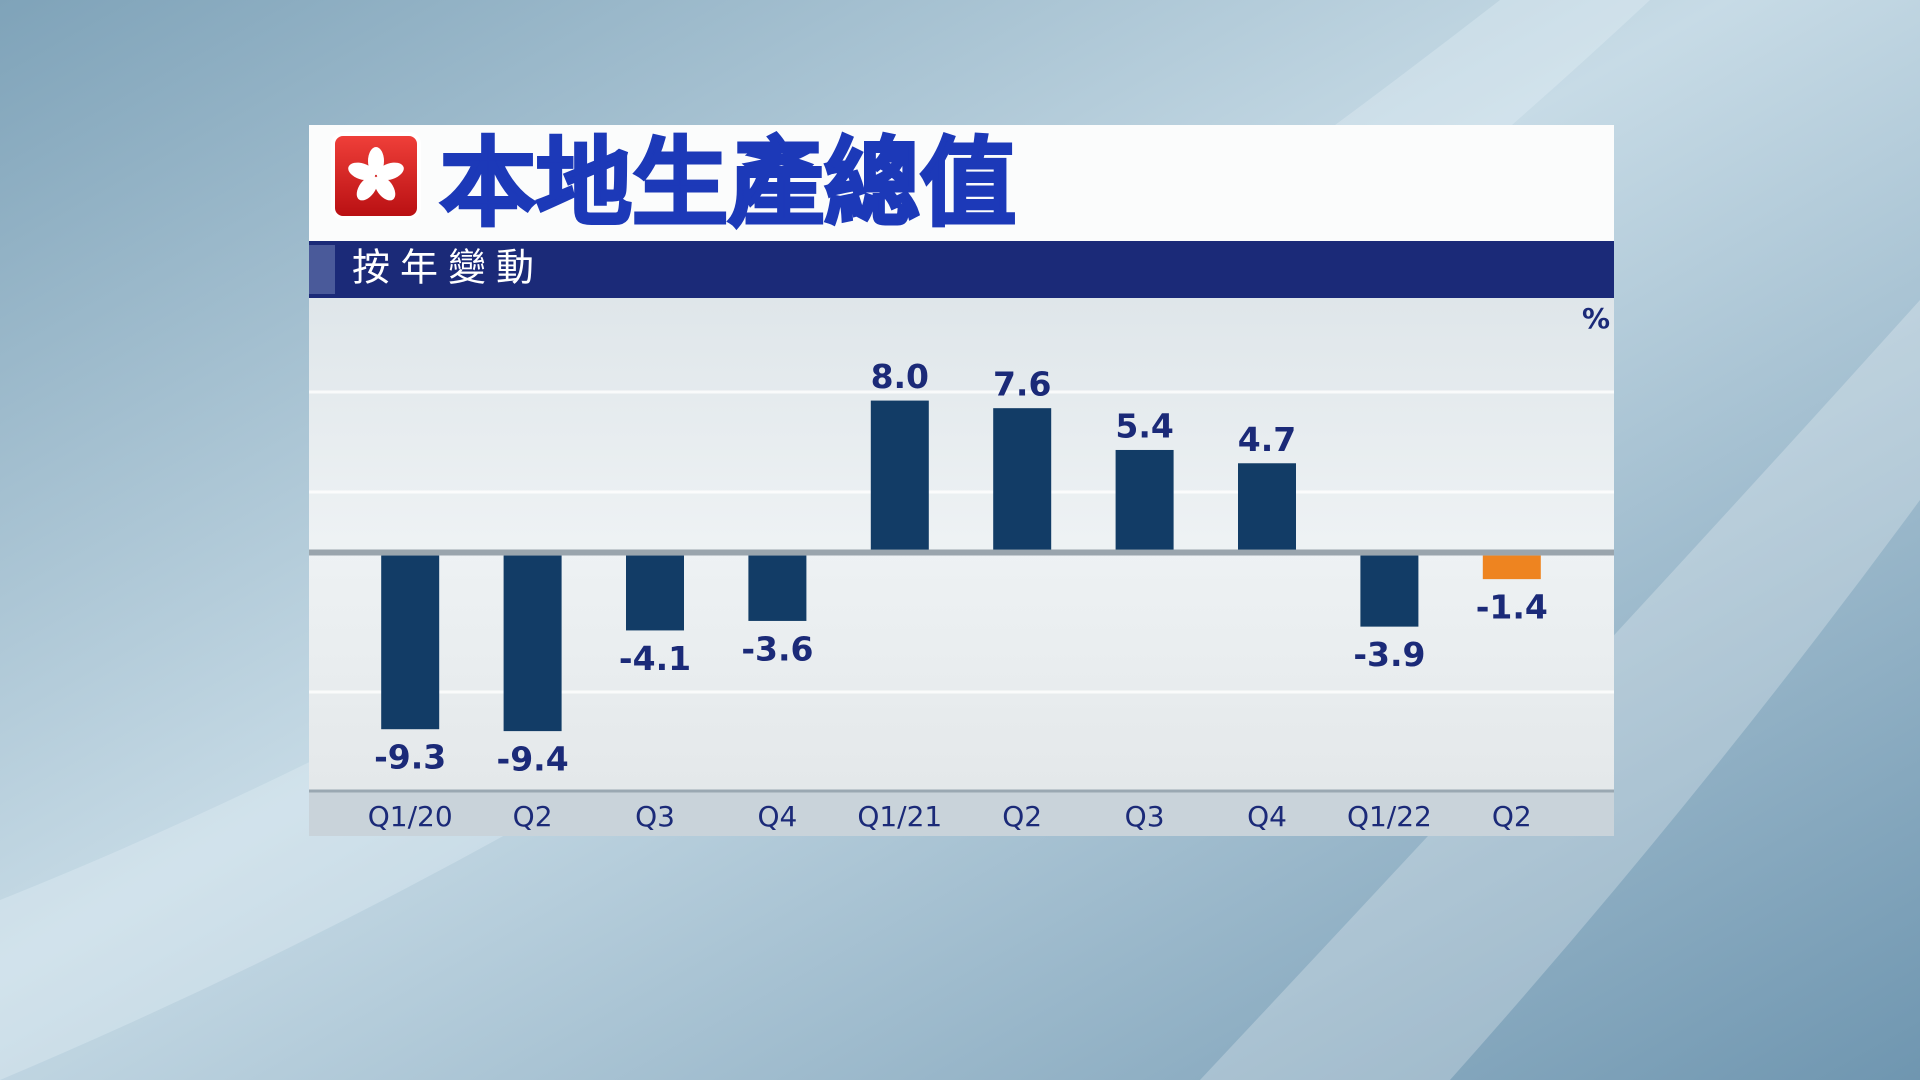 Image resolution: width=1920 pixels, height=1080 pixels. I want to click on value-label: -1.4, so click(1512, 607).